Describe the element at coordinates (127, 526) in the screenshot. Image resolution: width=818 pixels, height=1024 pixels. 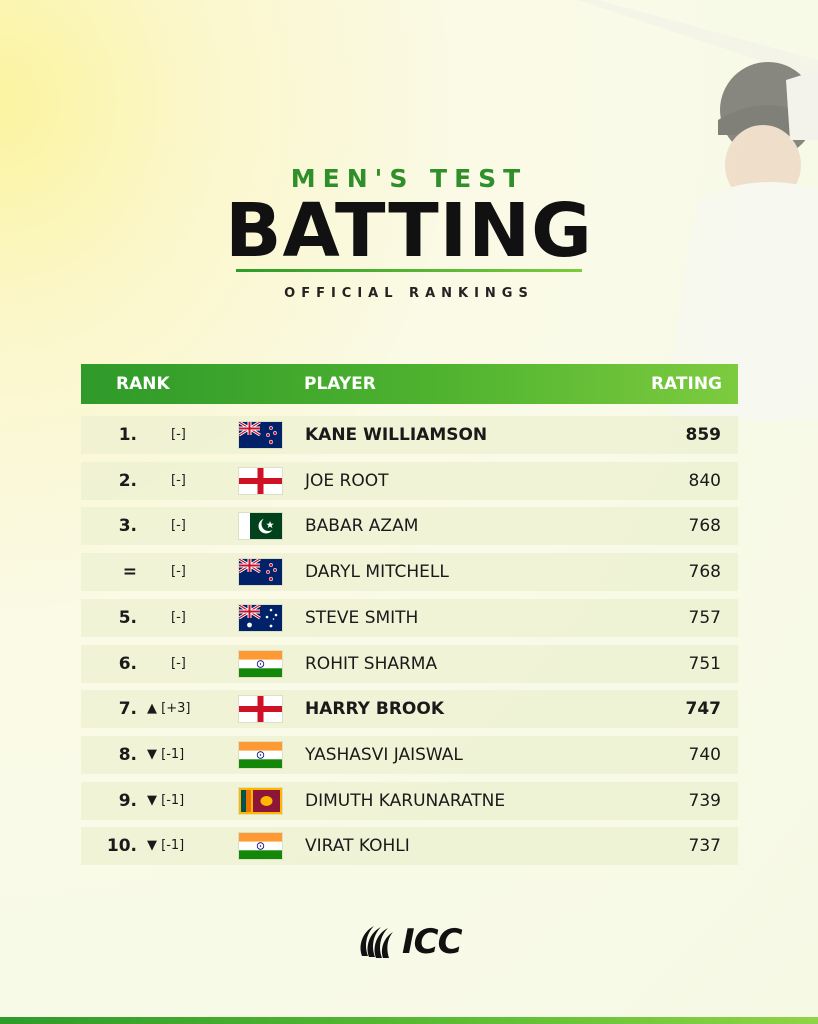
I see `rank-cell: 3.` at that location.